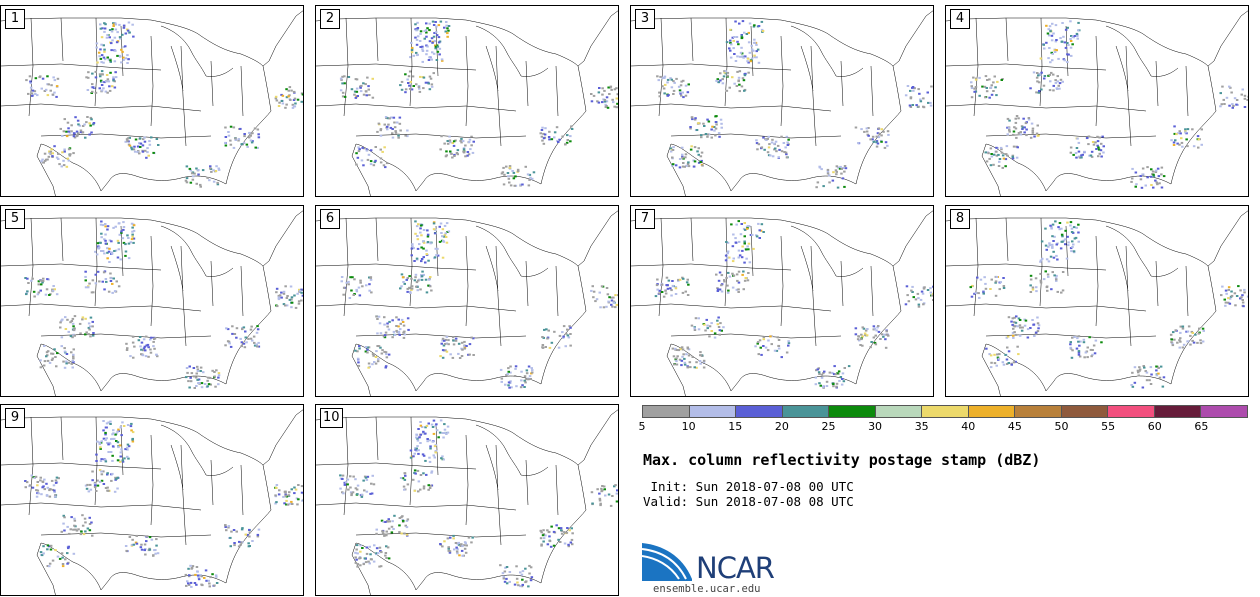  What do you see at coordinates (15, 219) in the screenshot?
I see `member-number-label: 5` at bounding box center [15, 219].